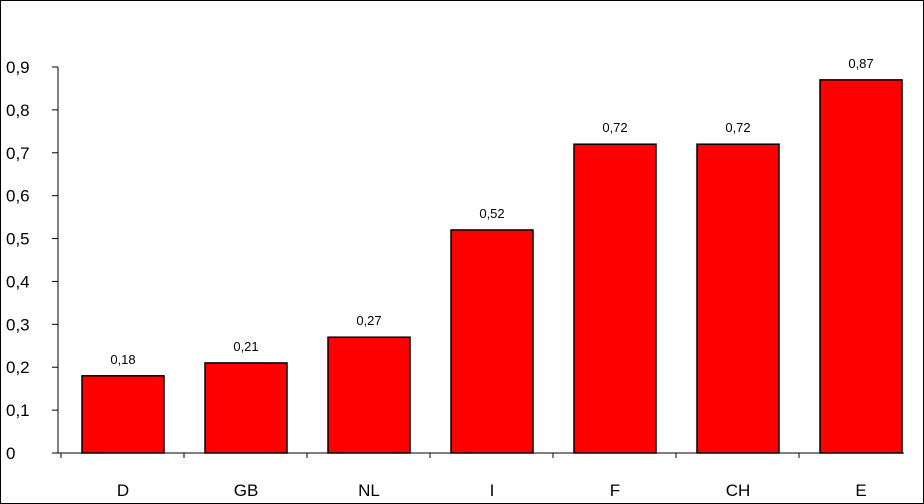 This screenshot has height=504, width=924. I want to click on y-tick-label: 0,4, so click(18, 281).